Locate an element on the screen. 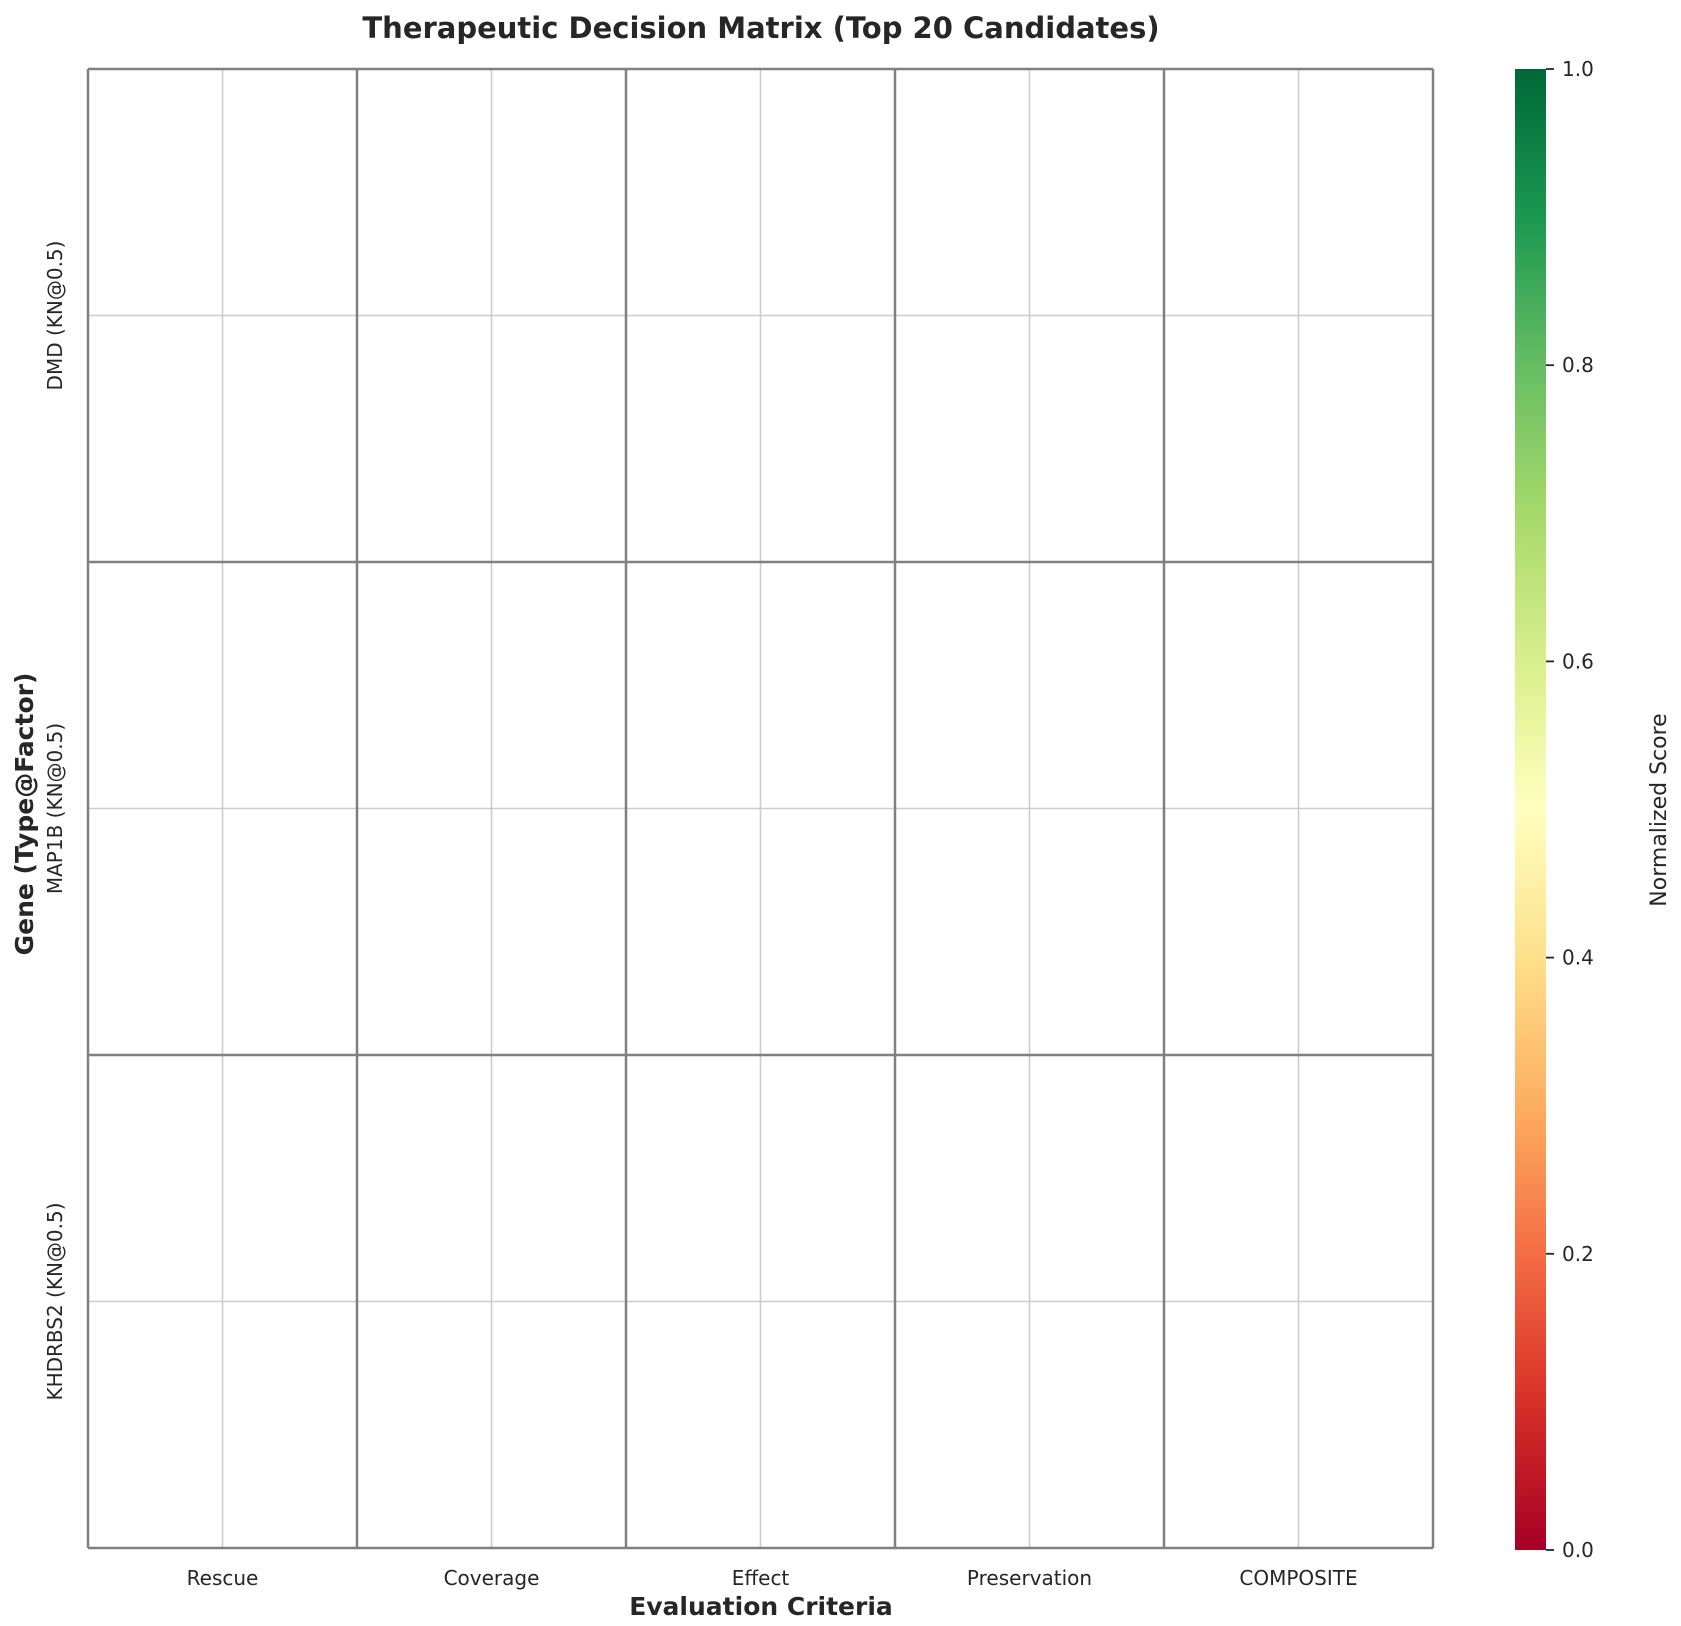  colorbar-ticks: 0.0 0.2 0.4 0.6 0.8 1.0 is located at coordinates (1570, 809).